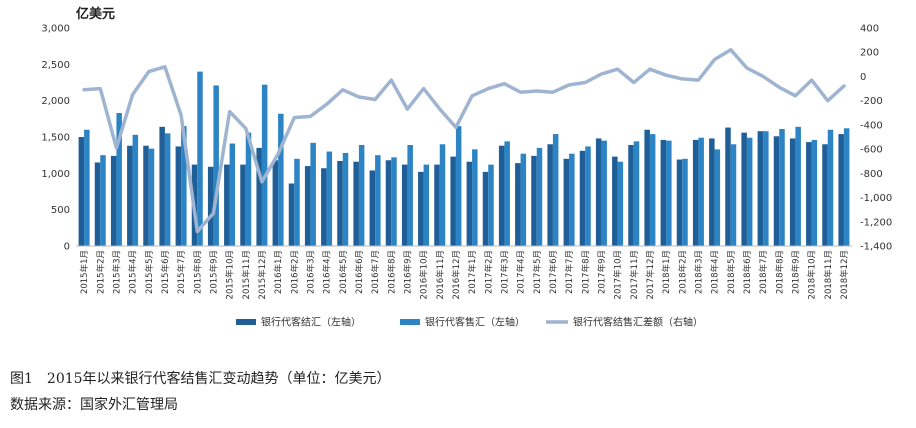  What do you see at coordinates (618, 274) in the screenshot?
I see `x-tick-label: 2017年10月` at bounding box center [618, 274].